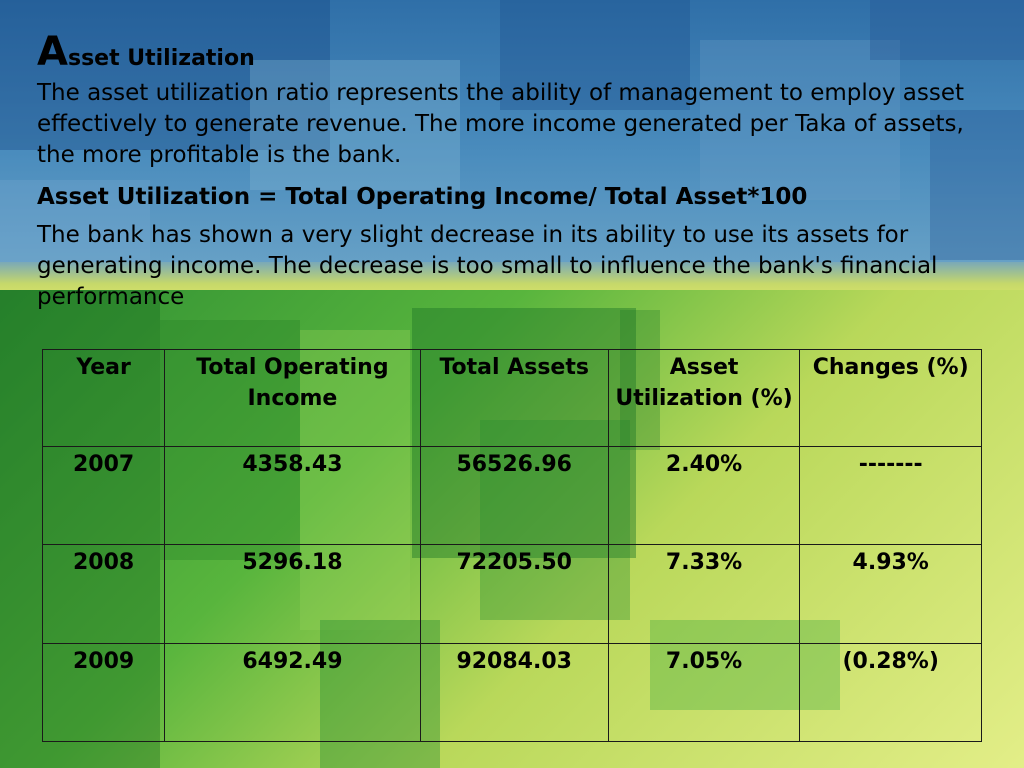  What do you see at coordinates (890, 495) in the screenshot?
I see `cell-changes: -------` at bounding box center [890, 495].